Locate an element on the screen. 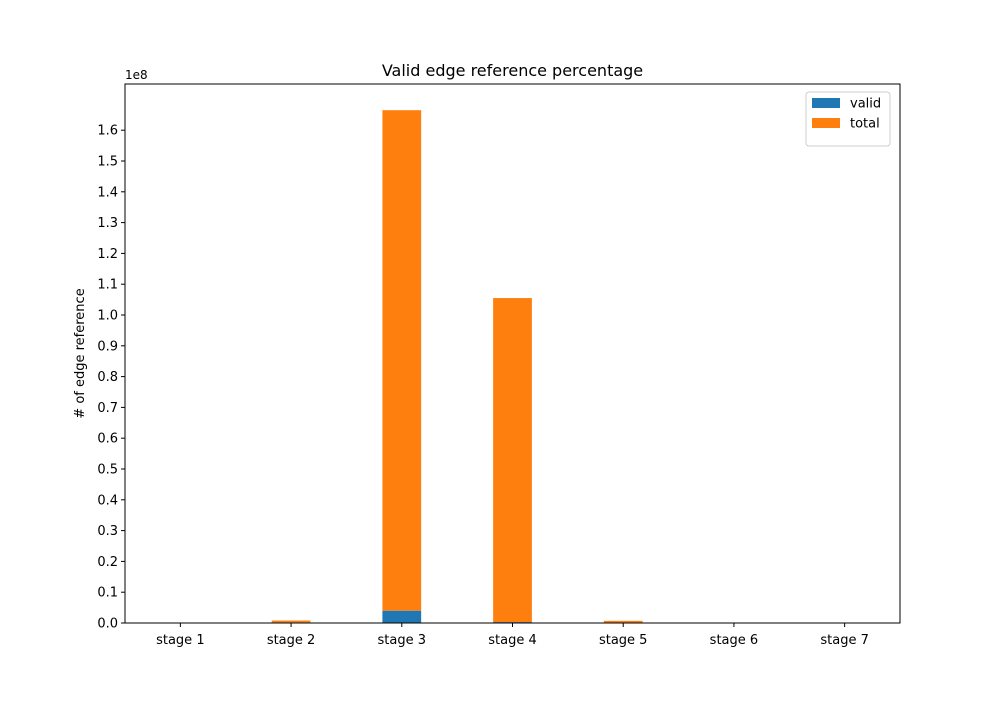 The image size is (1000, 704). y-axis-label: # of edge reference is located at coordinates (80, 353).